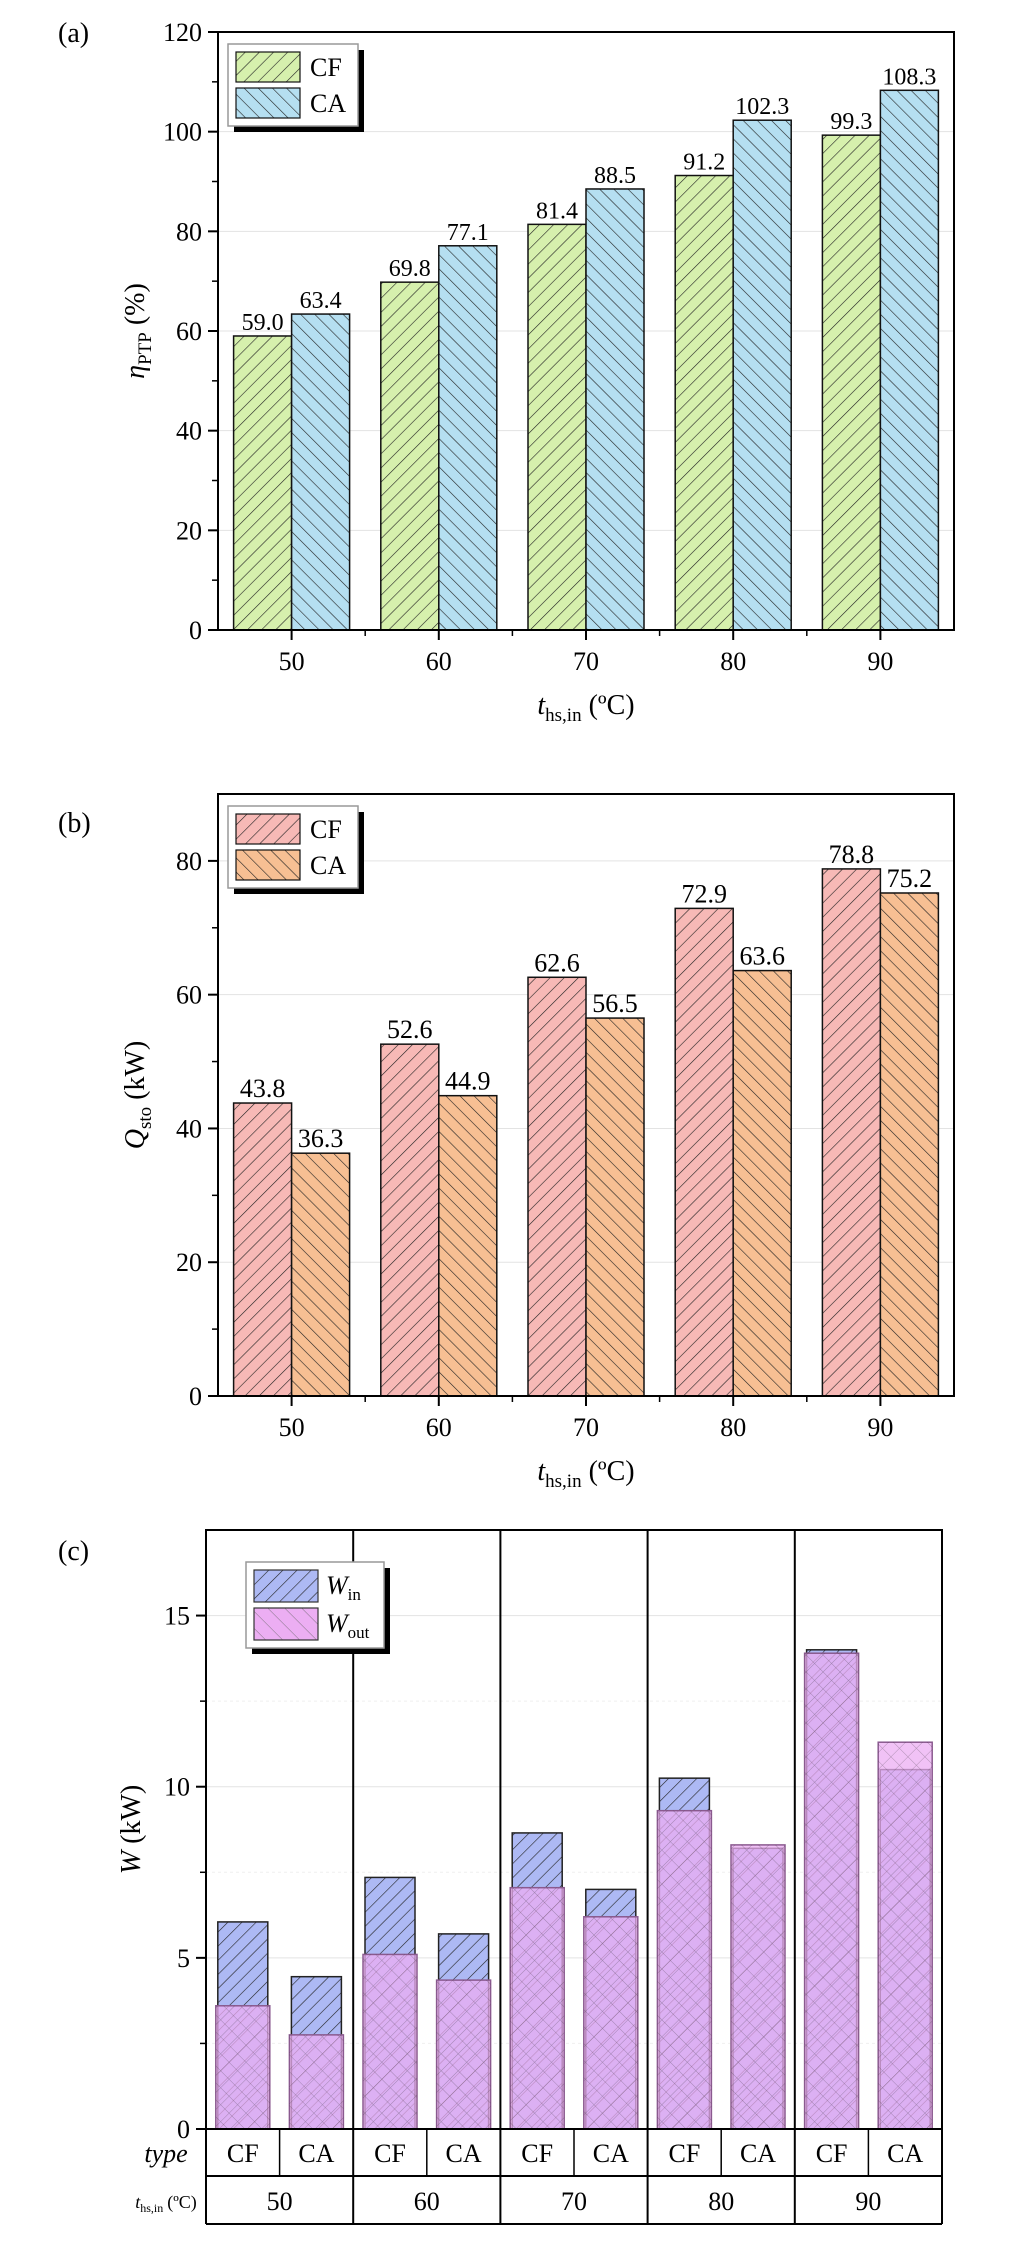 This screenshot has width=1024, height=2244. Describe the element at coordinates (359, 1632) in the screenshot. I see `legend-label-subscript: out` at that location.